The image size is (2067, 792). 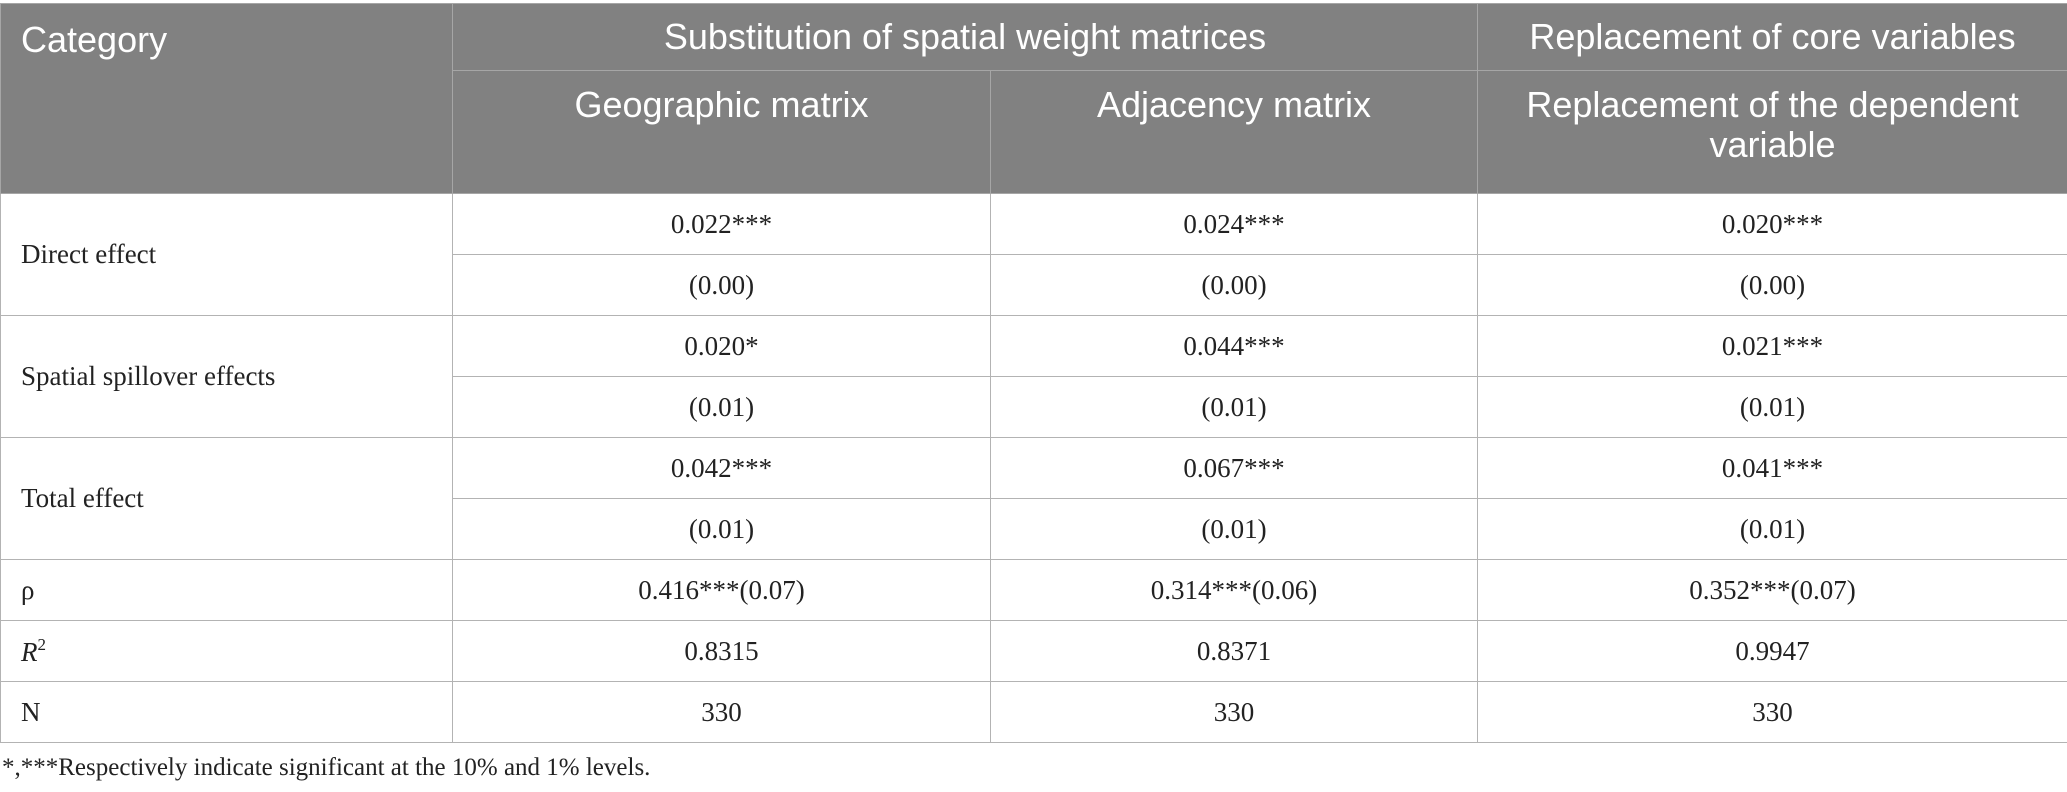 What do you see at coordinates (1772, 224) in the screenshot?
I see `cell-coef: 0.020***` at bounding box center [1772, 224].